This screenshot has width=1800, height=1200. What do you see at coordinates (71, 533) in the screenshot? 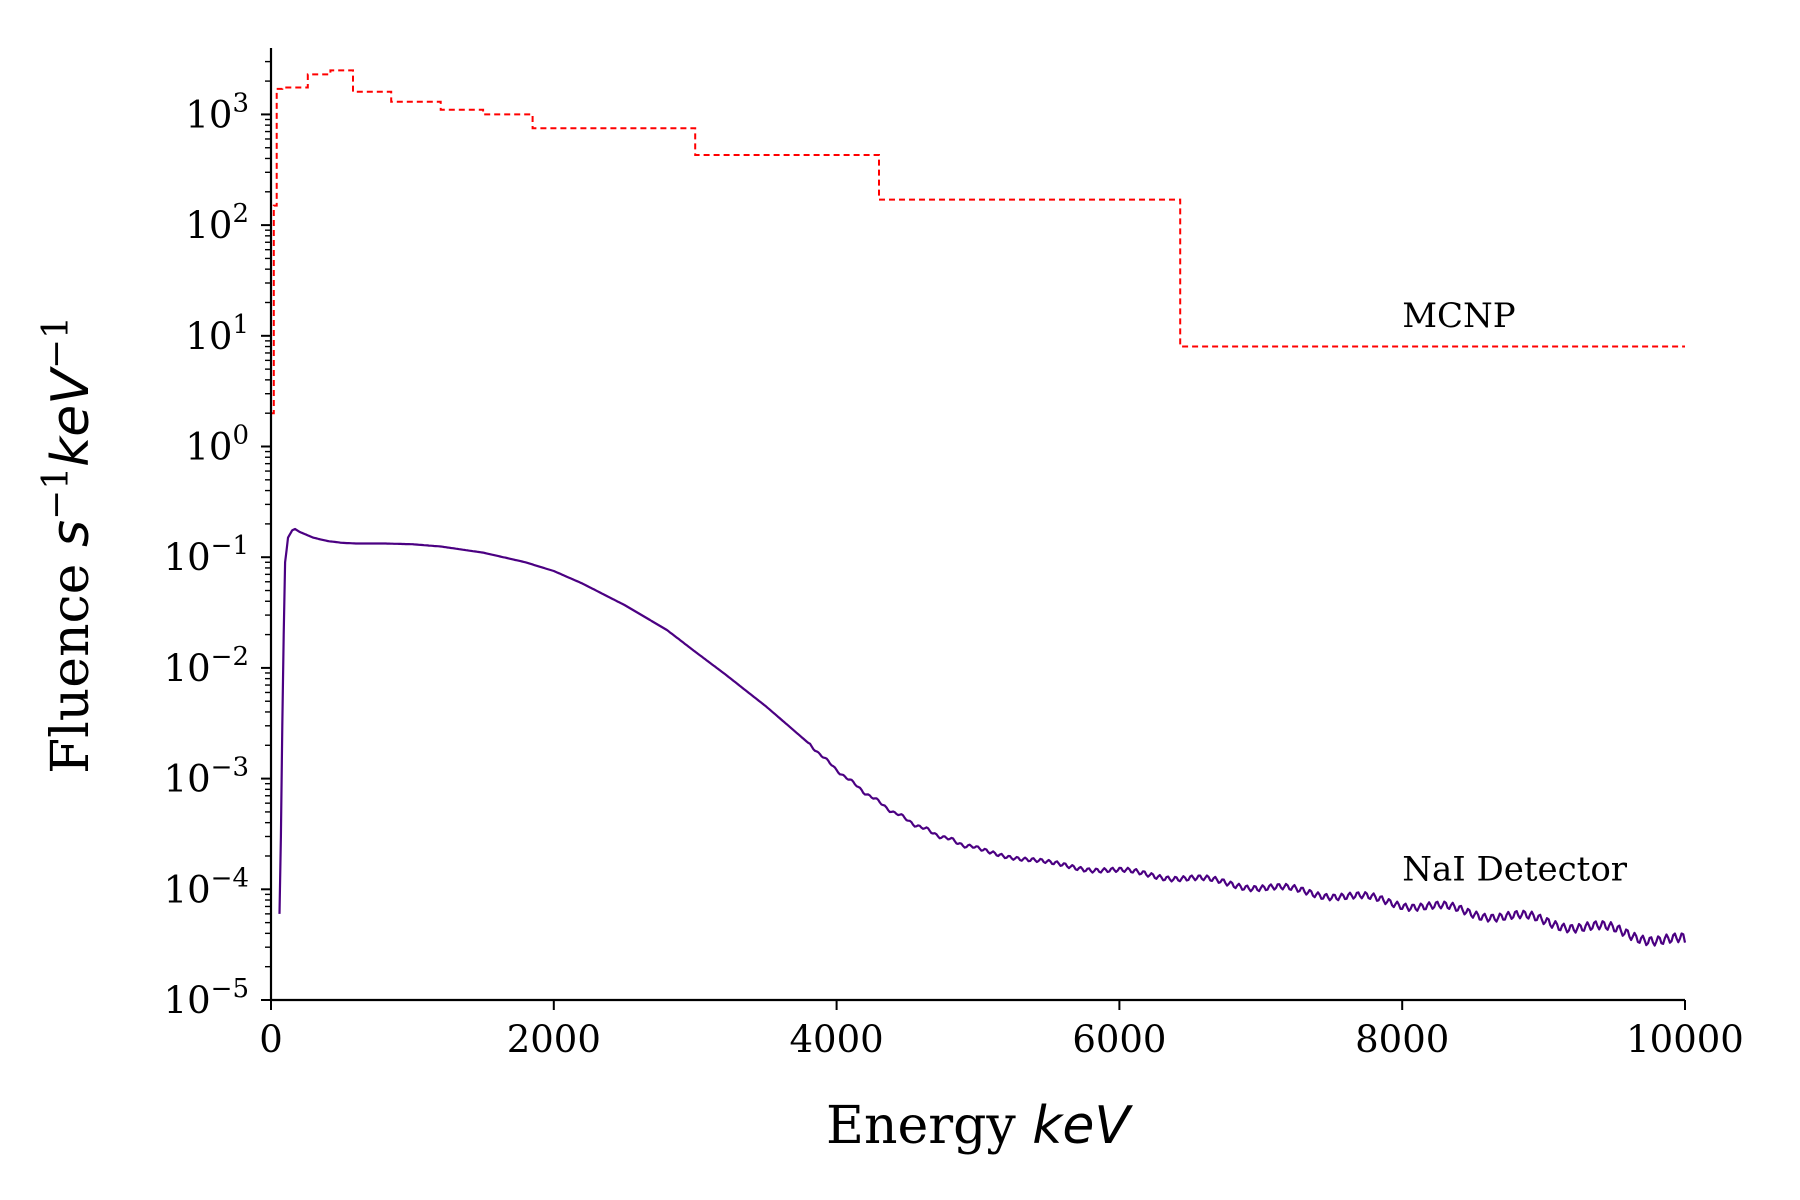
I see `y-axis-title-unit-s: s` at bounding box center [71, 533].